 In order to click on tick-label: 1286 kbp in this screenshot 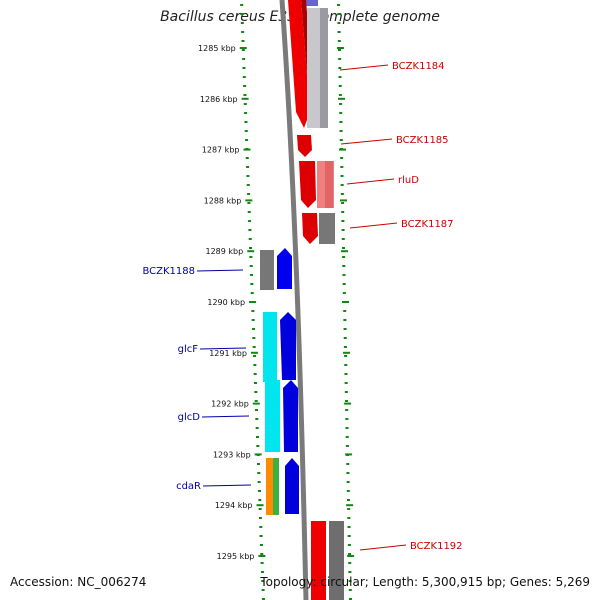, I will do `click(219, 99)`.